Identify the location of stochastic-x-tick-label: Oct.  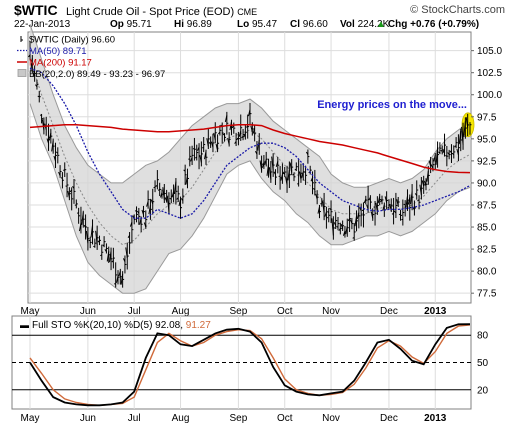
(285, 418).